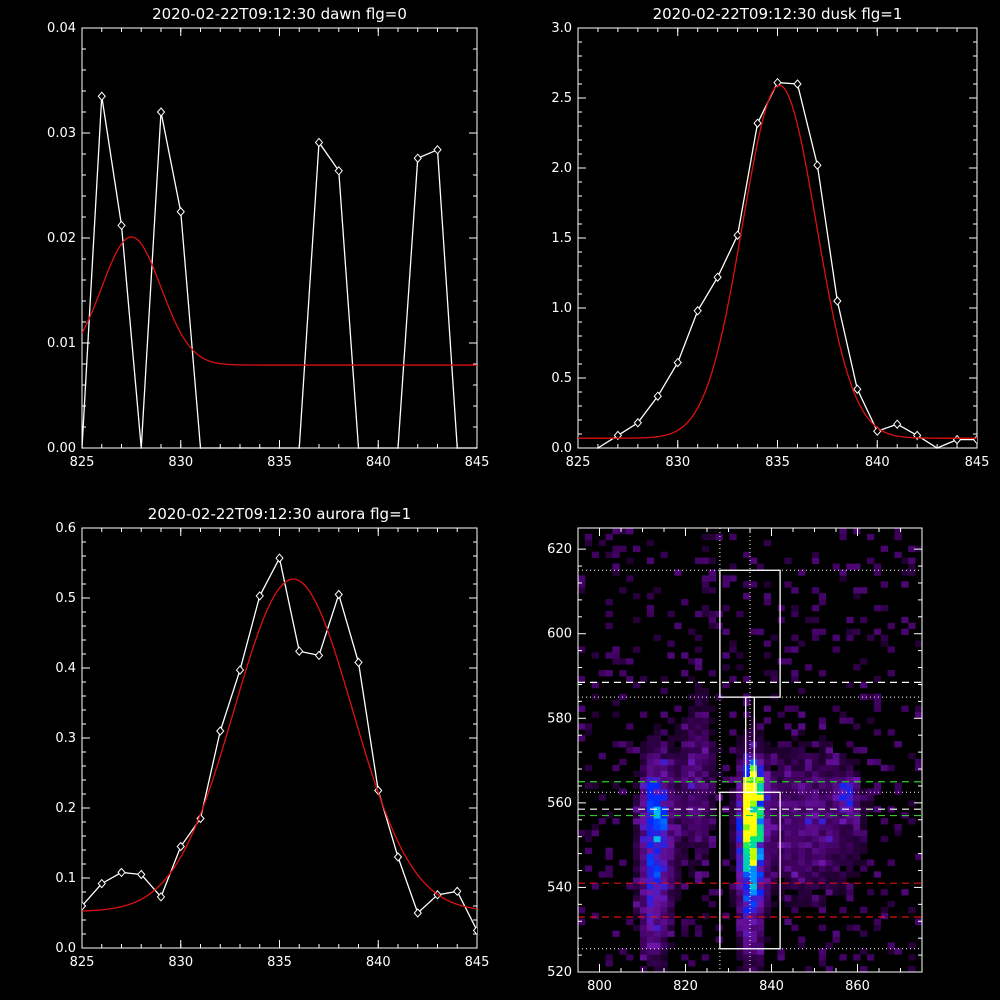 The height and width of the screenshot is (1000, 1000). Describe the element at coordinates (559, 972) in the screenshot. I see `y-tick-label: 520` at that location.